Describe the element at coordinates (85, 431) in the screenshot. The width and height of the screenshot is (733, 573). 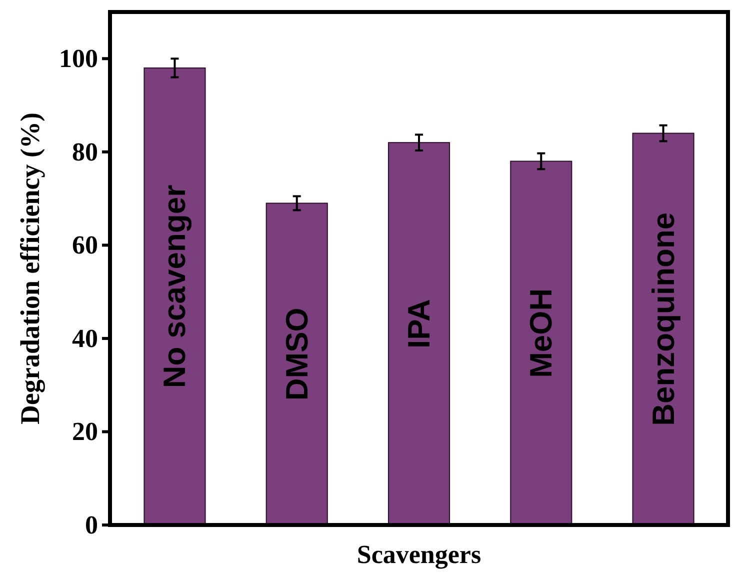
I see `y-tick-label: 20` at that location.